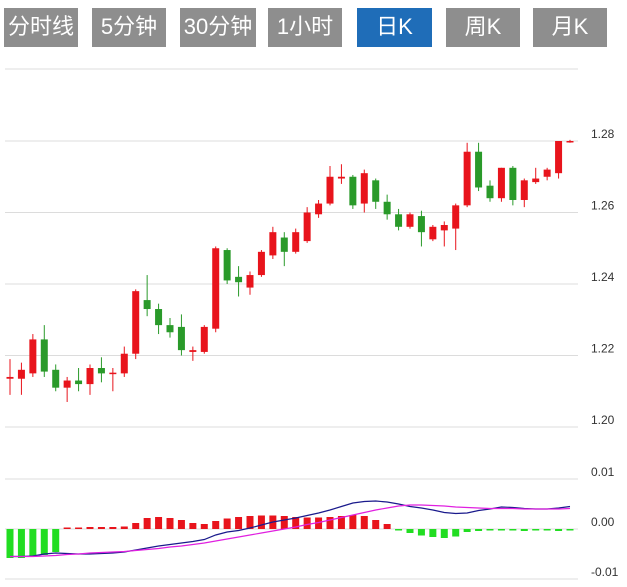 The height and width of the screenshot is (587, 627). Describe the element at coordinates (603, 420) in the screenshot. I see `y-tick-label: 1.20` at that location.